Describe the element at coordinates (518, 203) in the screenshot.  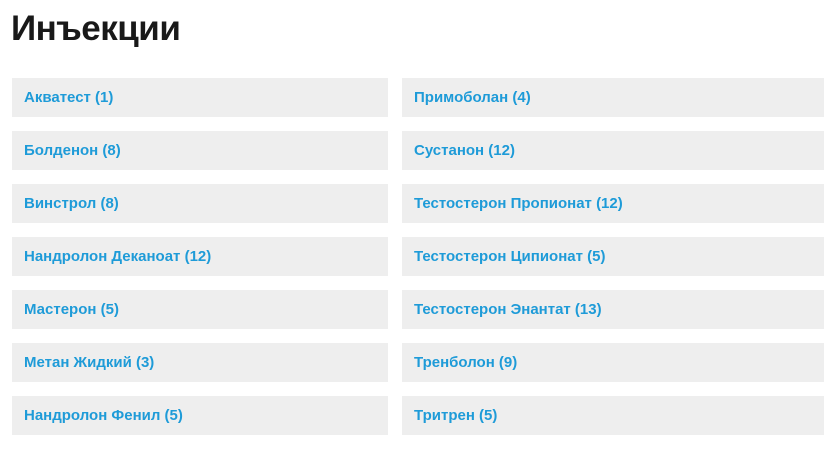
I see `category-link: Тестостерон Пропионат (12)` at that location.